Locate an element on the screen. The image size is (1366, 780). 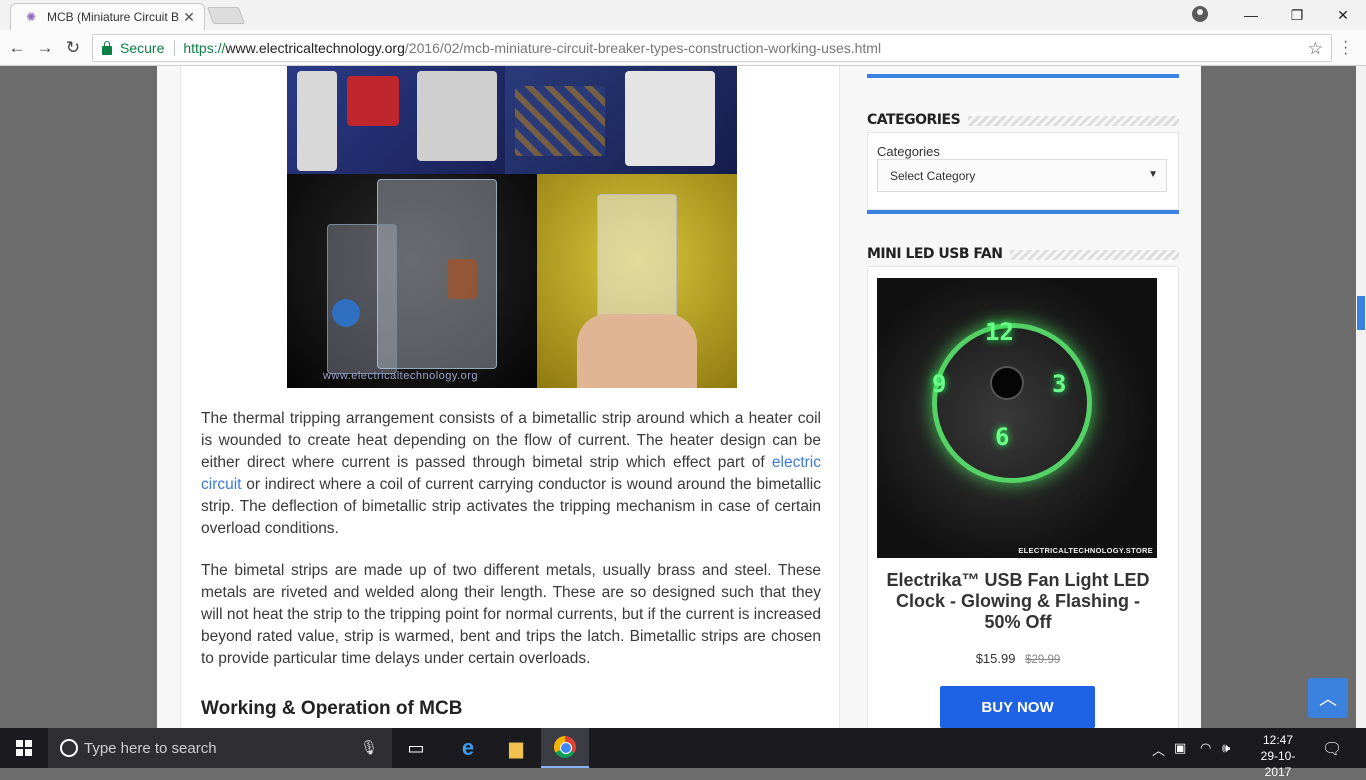
photo-copper-coil is located at coordinates (462, 279).